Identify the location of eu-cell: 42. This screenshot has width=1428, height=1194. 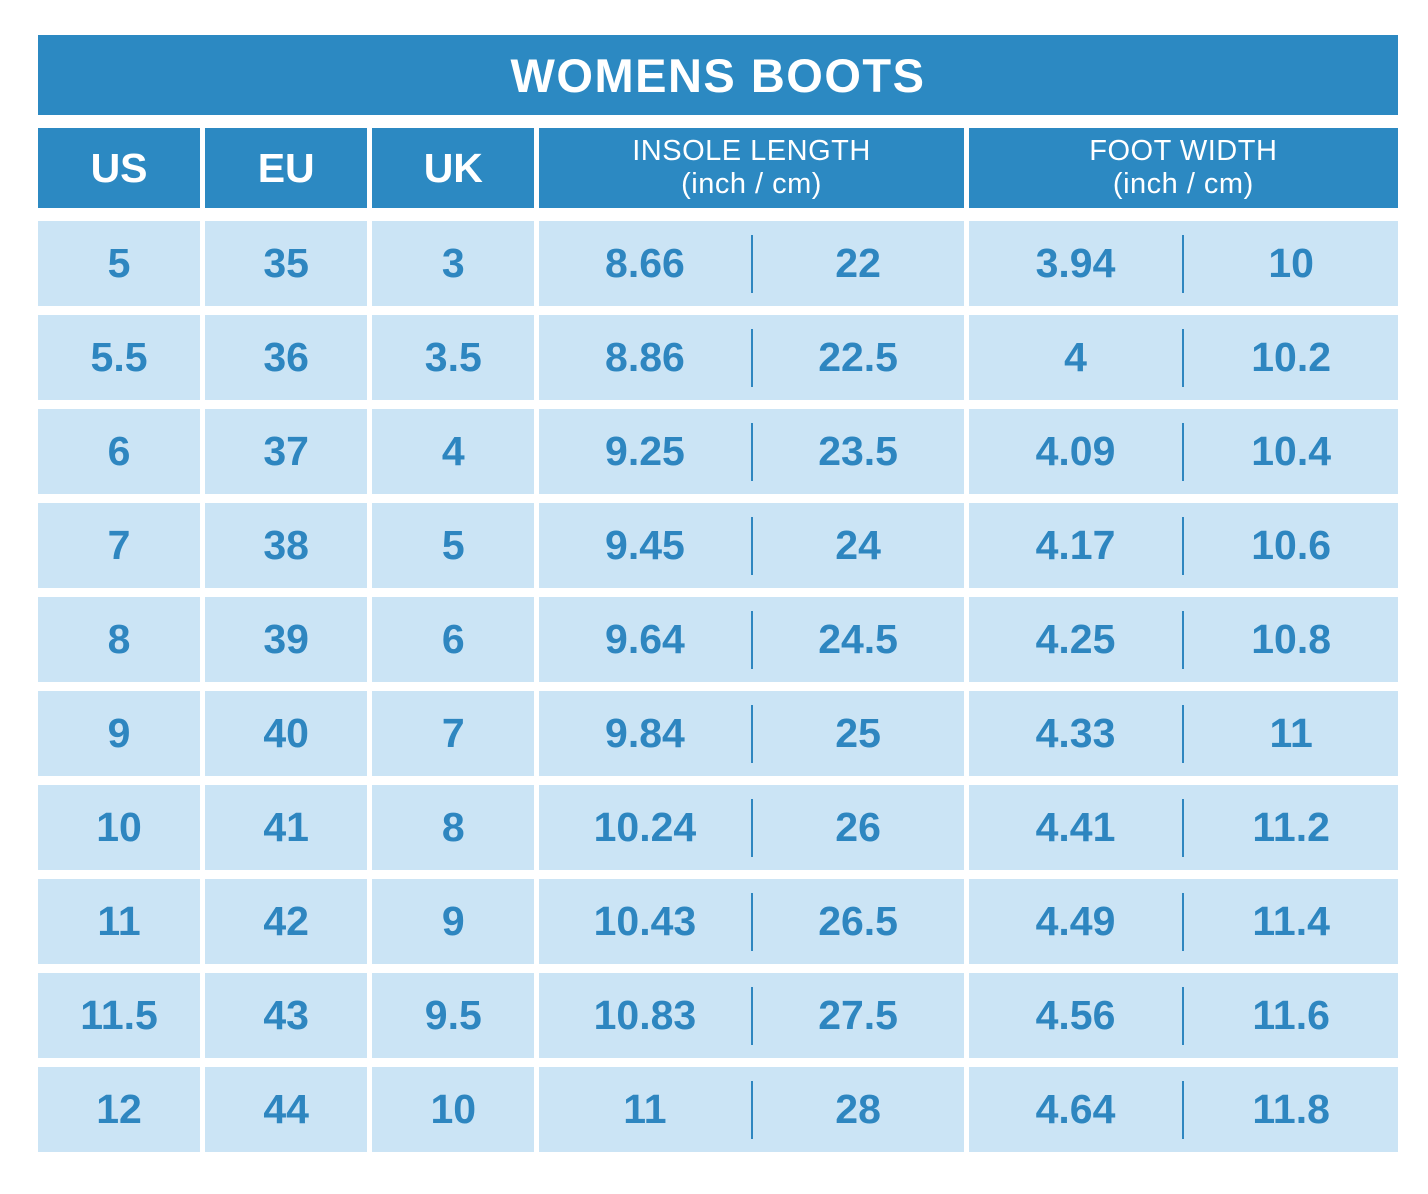
(286, 921).